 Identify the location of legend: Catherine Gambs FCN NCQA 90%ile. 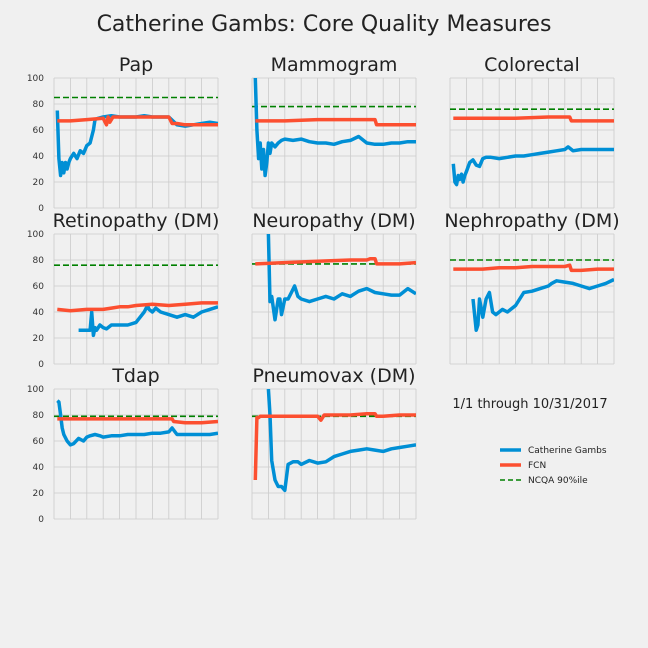
(553, 466).